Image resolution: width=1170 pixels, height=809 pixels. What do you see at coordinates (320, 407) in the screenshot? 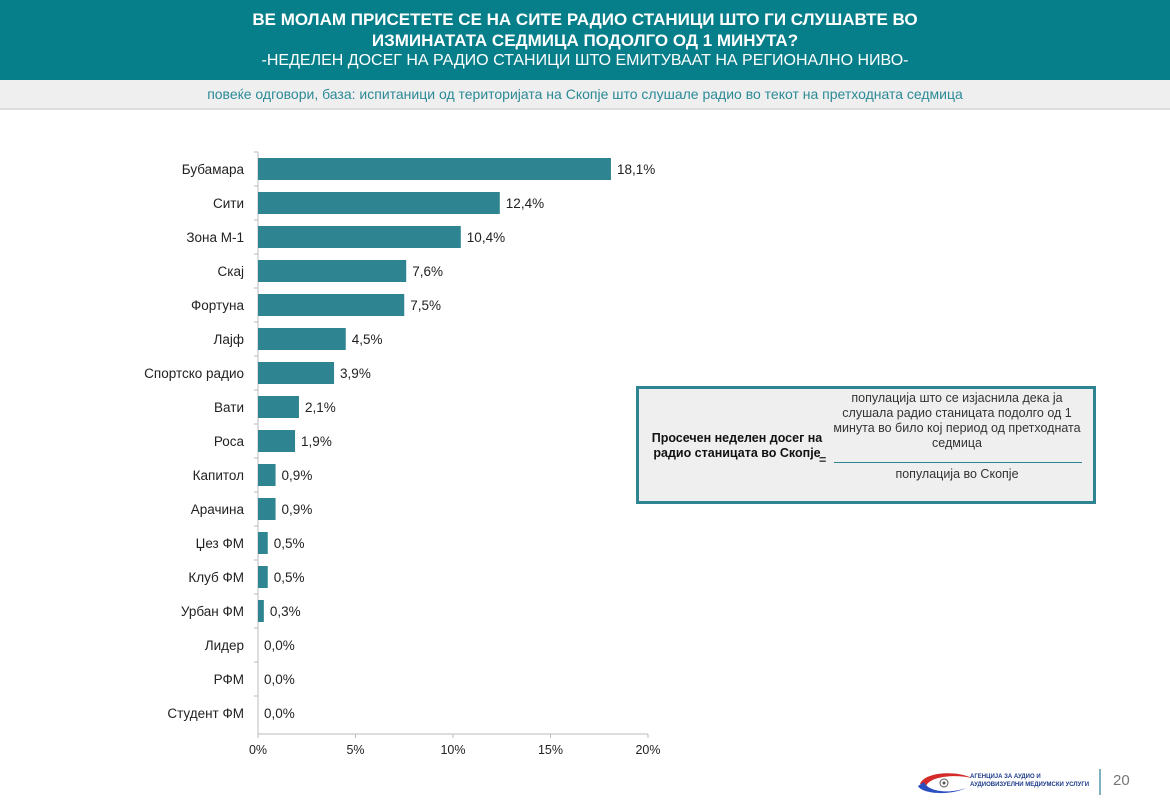
I see `data-label: 2,1%` at bounding box center [320, 407].